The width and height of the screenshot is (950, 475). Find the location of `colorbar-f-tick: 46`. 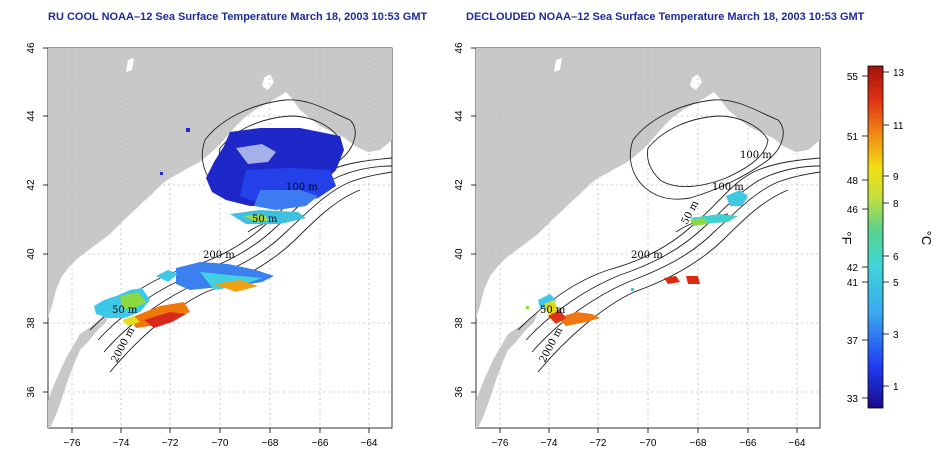

colorbar-f-tick: 46 is located at coordinates (853, 210).